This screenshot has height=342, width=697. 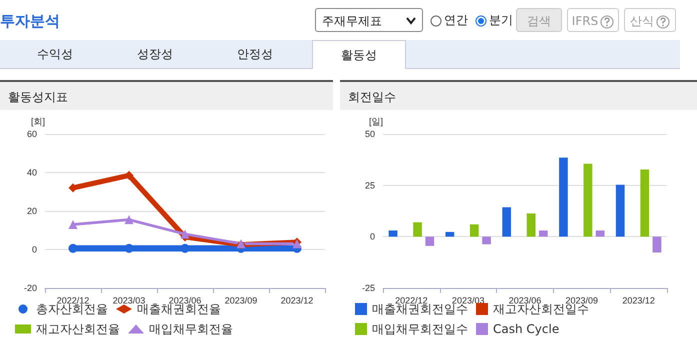 I want to click on y-tick-label: -25, so click(x=368, y=288).